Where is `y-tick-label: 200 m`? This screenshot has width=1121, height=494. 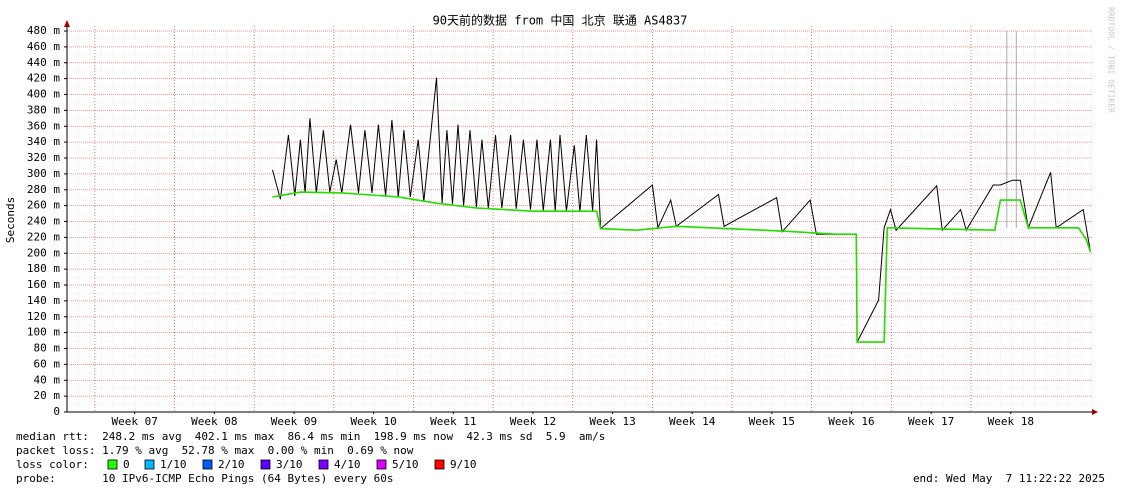 y-tick-label: 200 m is located at coordinates (43, 252).